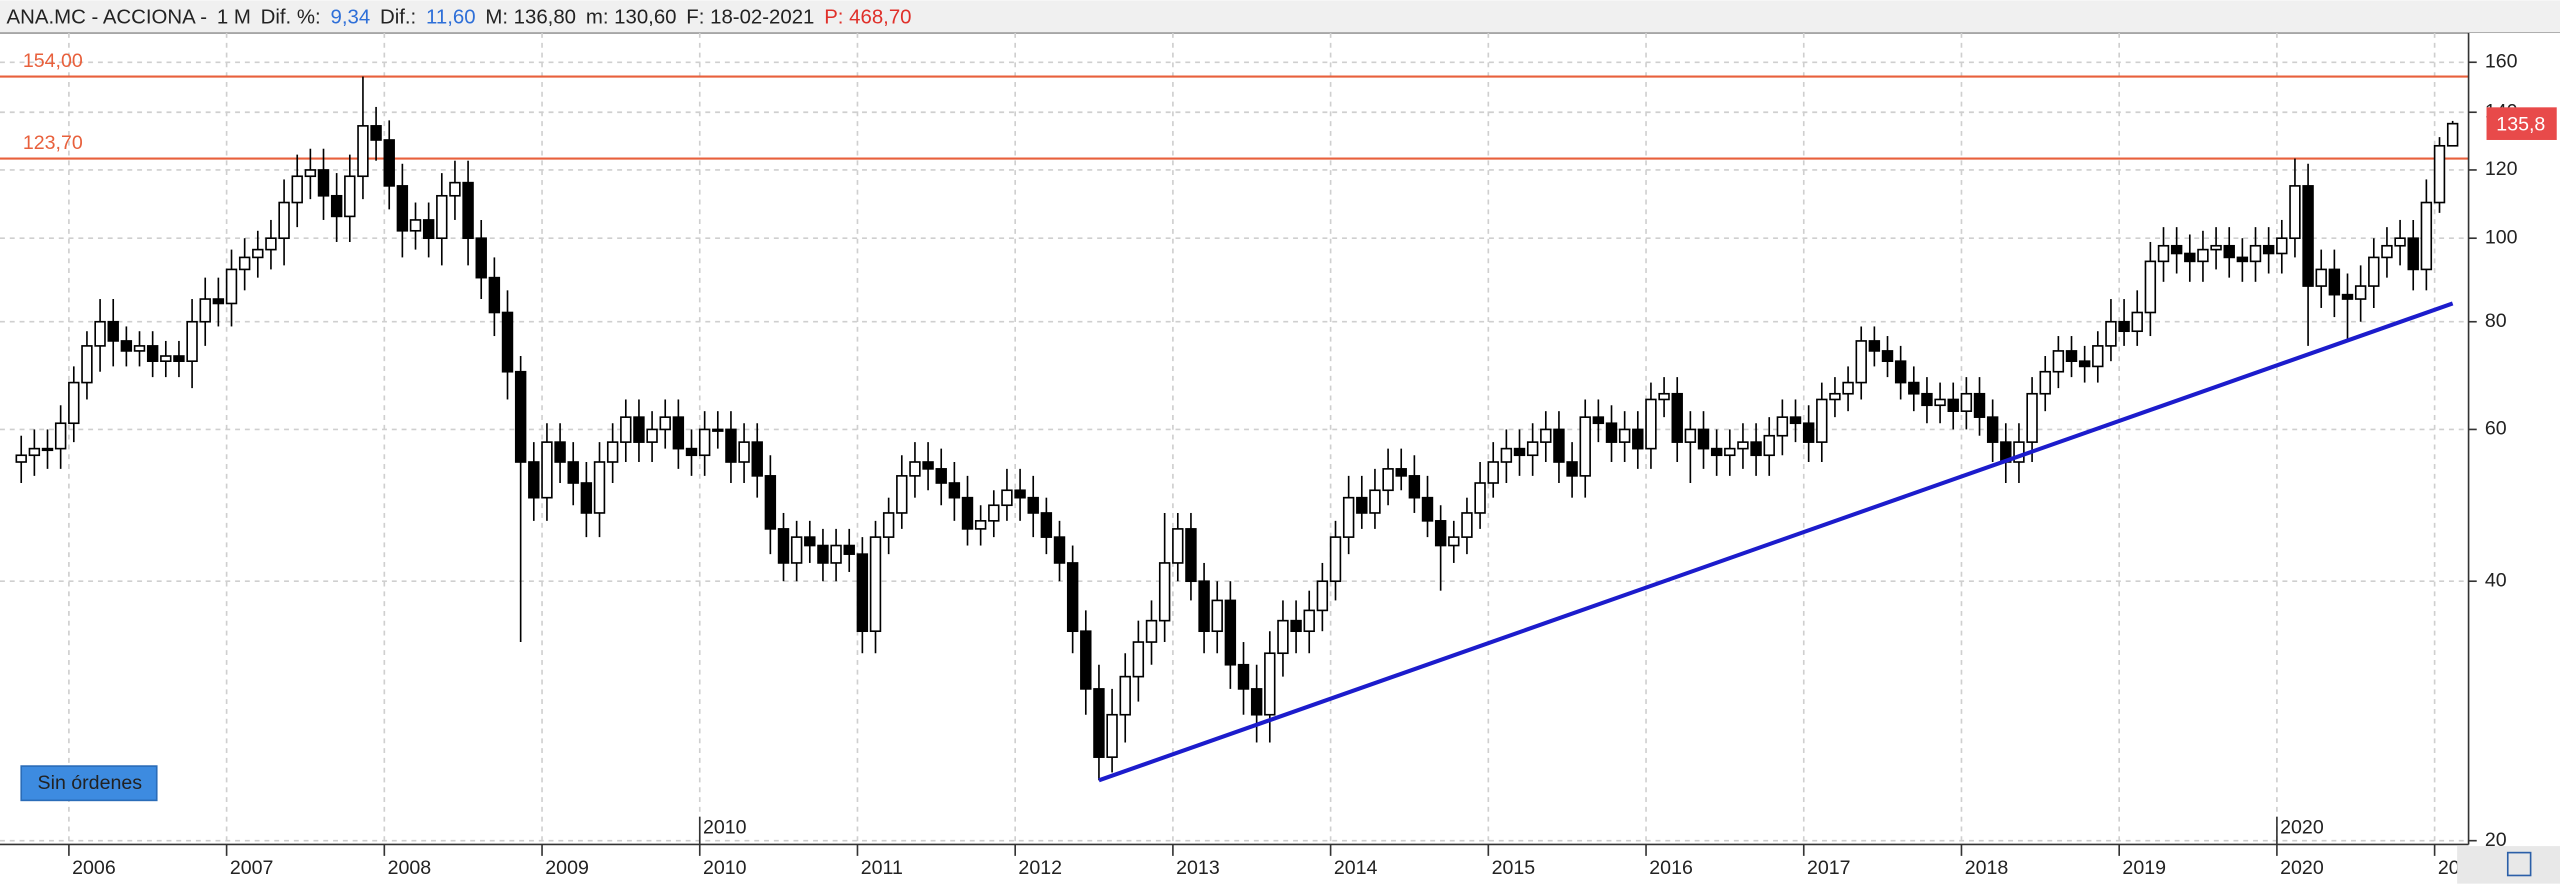  What do you see at coordinates (2519, 864) in the screenshot?
I see `save-icon` at bounding box center [2519, 864].